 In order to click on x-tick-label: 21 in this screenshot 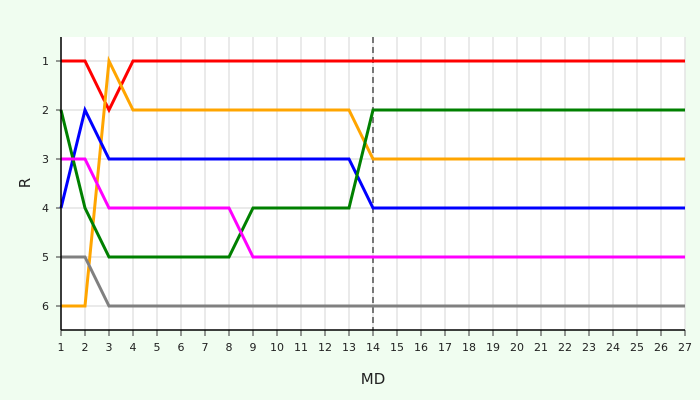, I will do `click(541, 347)`.